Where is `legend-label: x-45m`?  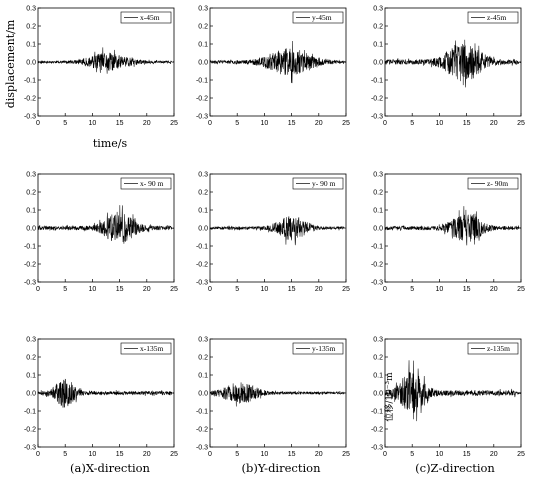 legend-label: x-45m is located at coordinates (150, 17).